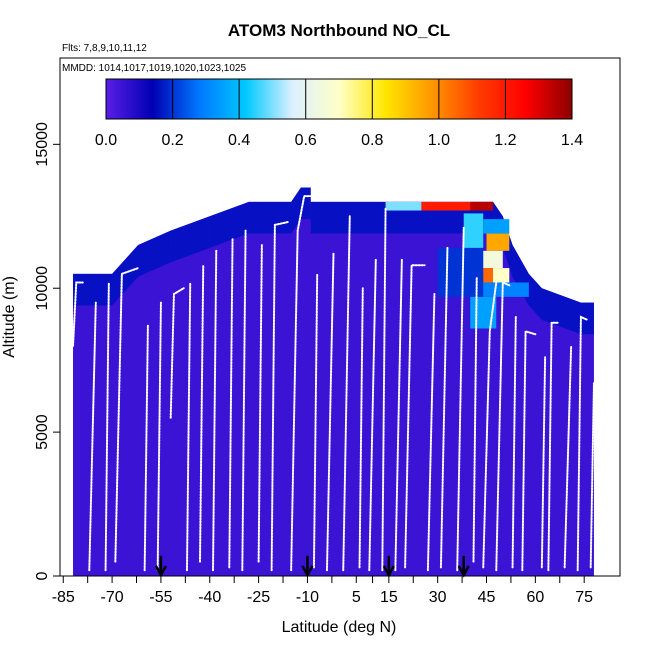  What do you see at coordinates (322, 591) in the screenshot?
I see `x-axis: -85 -70 -55 -40 -25 -10 5 15 30 45 60 75` at bounding box center [322, 591].